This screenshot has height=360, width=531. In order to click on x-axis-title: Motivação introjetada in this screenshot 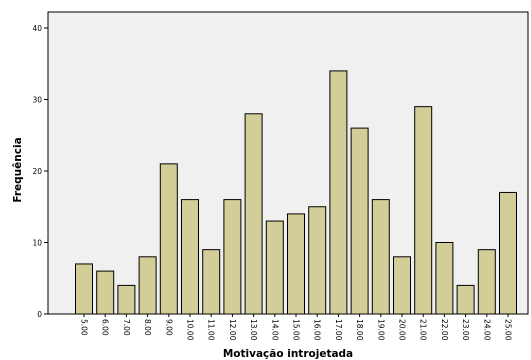, I will do `click(288, 354)`.